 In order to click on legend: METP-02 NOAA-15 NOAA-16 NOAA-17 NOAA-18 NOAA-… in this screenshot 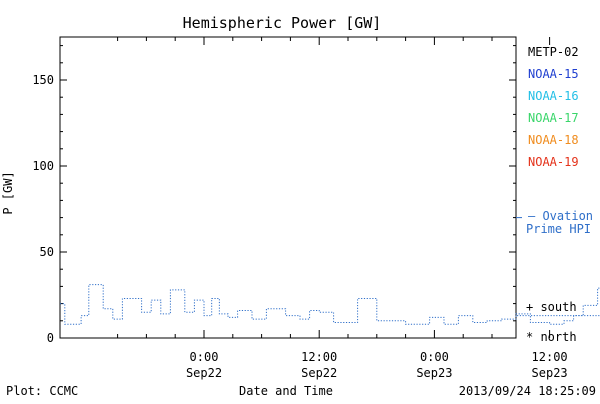, I will do `click(553, 107)`.